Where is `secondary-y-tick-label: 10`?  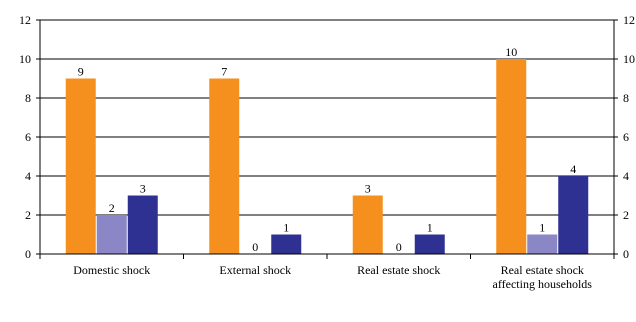 secondary-y-tick-label: 10 is located at coordinates (629, 59).